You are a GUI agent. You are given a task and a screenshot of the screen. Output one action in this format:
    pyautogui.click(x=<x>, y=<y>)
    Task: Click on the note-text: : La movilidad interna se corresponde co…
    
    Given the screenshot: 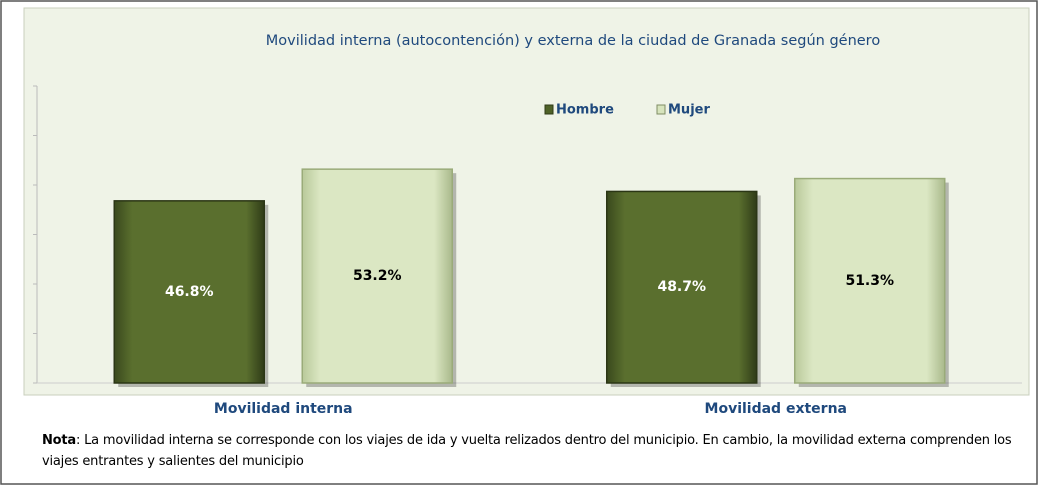 What is the action you would take?
    pyautogui.click(x=527, y=451)
    